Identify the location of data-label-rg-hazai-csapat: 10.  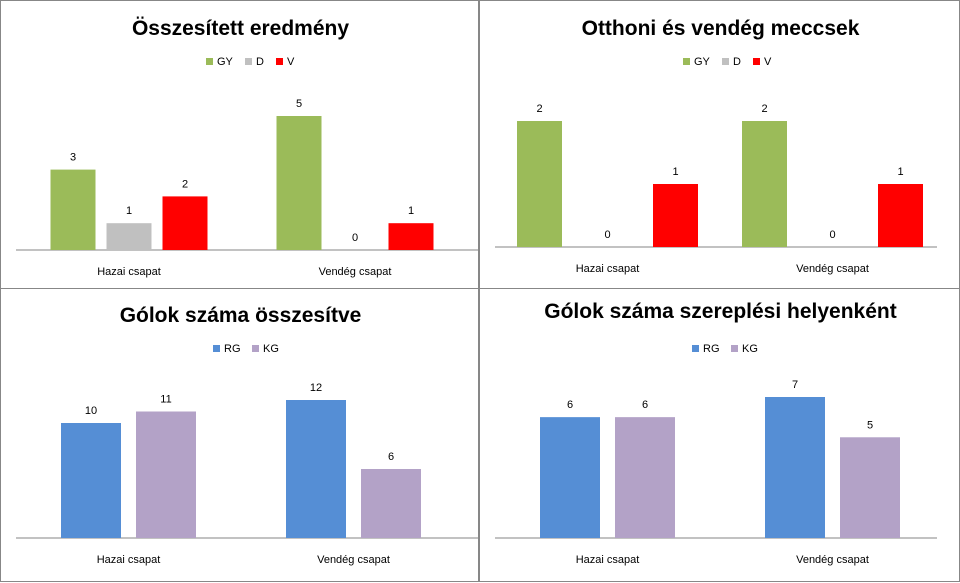
(91, 411).